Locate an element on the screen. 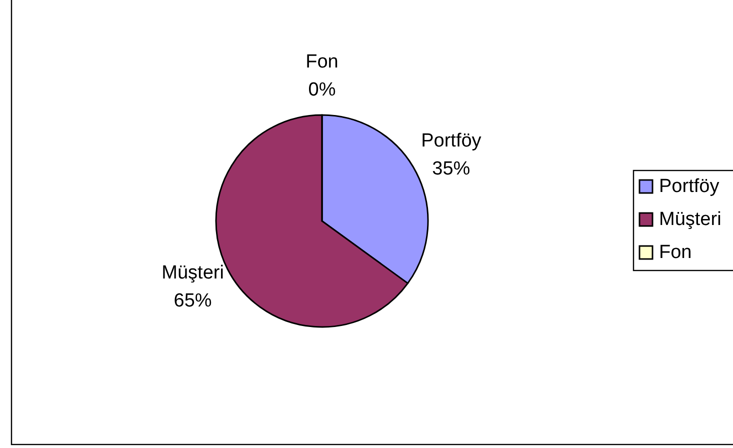  legend-label: Fon is located at coordinates (675, 252).